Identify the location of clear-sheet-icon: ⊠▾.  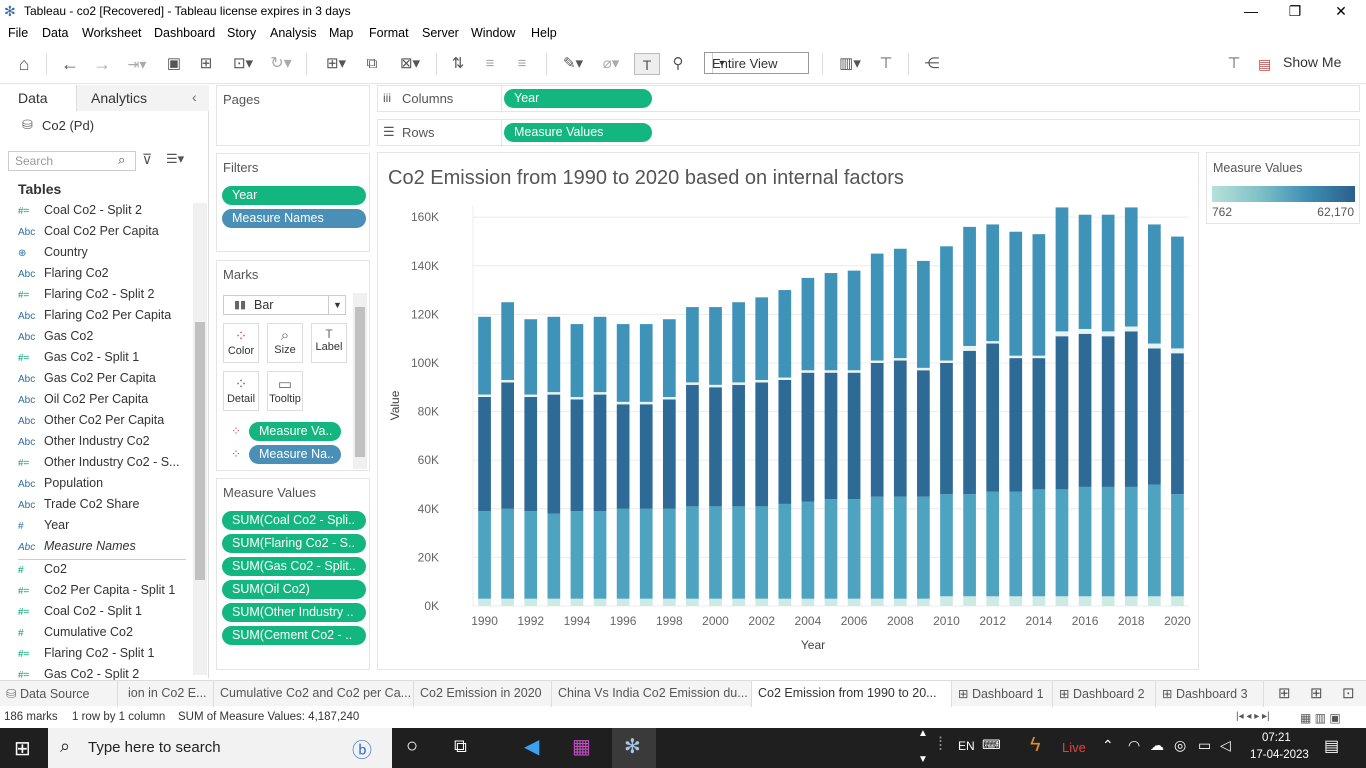
(410, 63).